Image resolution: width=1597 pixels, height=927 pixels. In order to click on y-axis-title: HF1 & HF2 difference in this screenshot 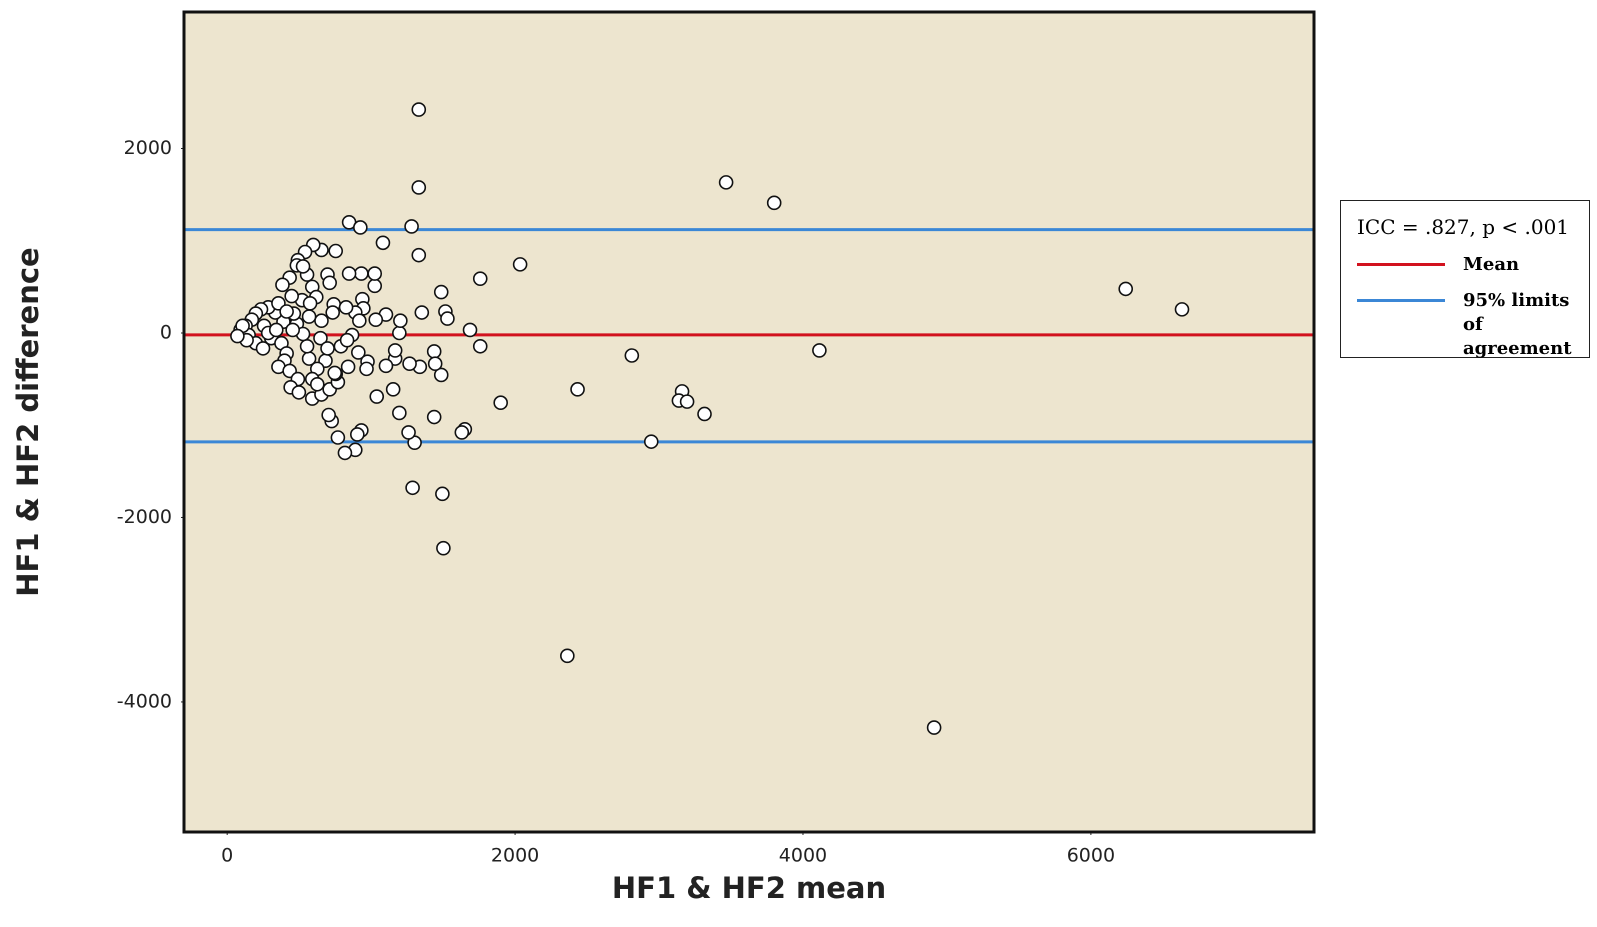, I will do `click(28, 421)`.